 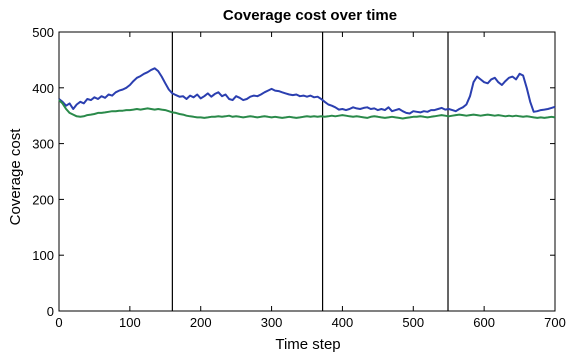 I want to click on x-tick-label: 100, so click(x=130, y=322).